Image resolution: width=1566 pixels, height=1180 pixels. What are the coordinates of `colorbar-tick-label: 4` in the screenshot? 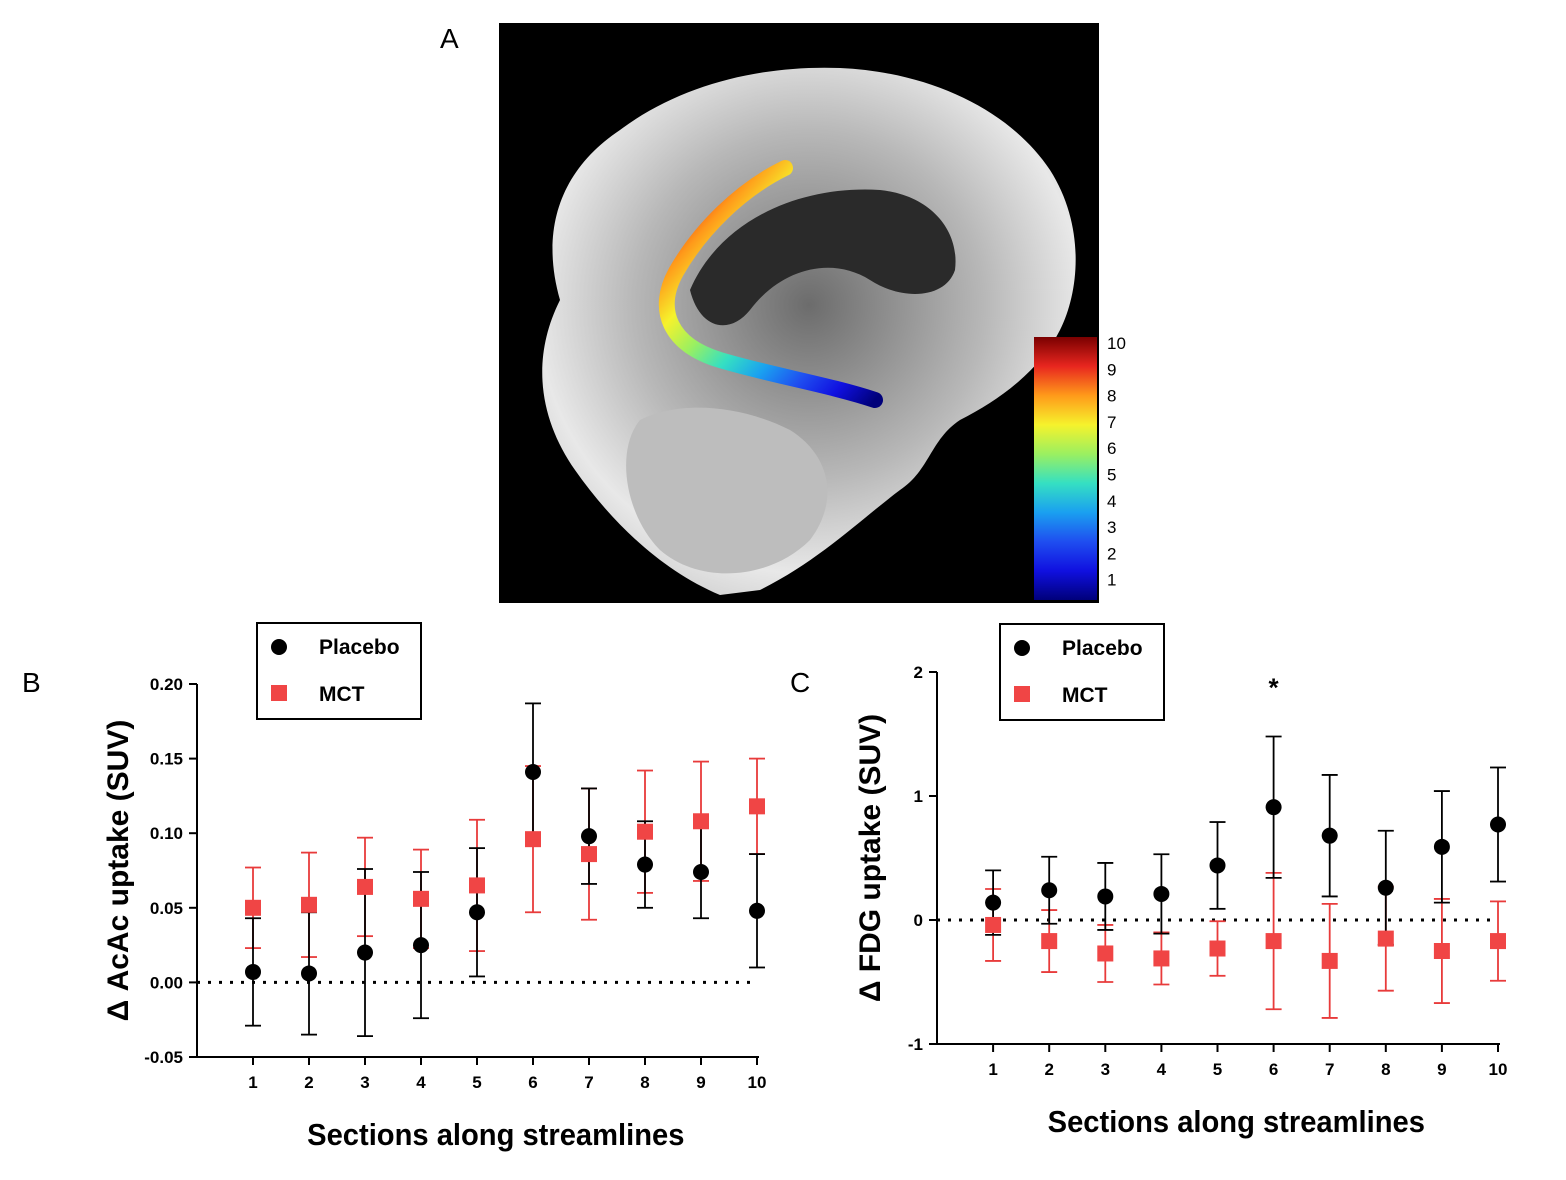 It's located at (1111, 501).